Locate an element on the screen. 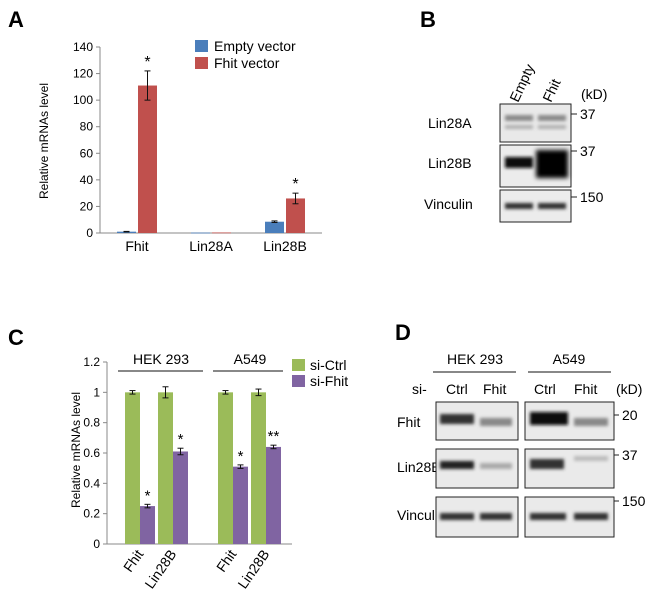  chart-c-category-hek-293-fhit: Fhit is located at coordinates (133, 560).